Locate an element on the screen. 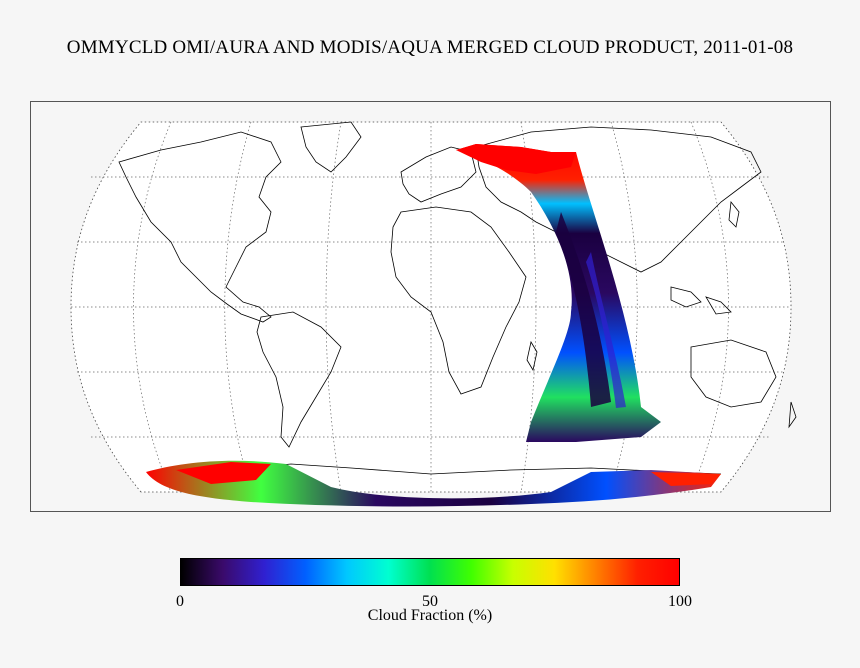  colorbar-label: Cloud Fraction (%) is located at coordinates (430, 615).